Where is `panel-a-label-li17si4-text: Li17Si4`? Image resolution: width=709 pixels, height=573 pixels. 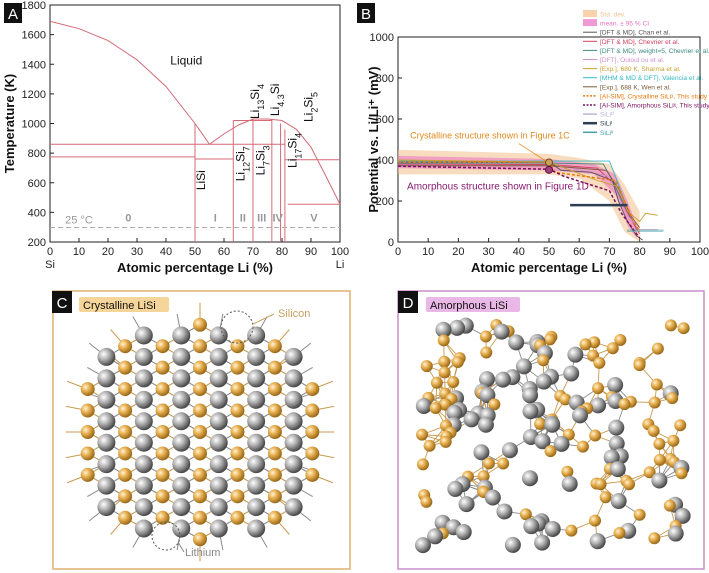
panel-a-label-li17si4-text: Li17Si4 is located at coordinates (295, 150).